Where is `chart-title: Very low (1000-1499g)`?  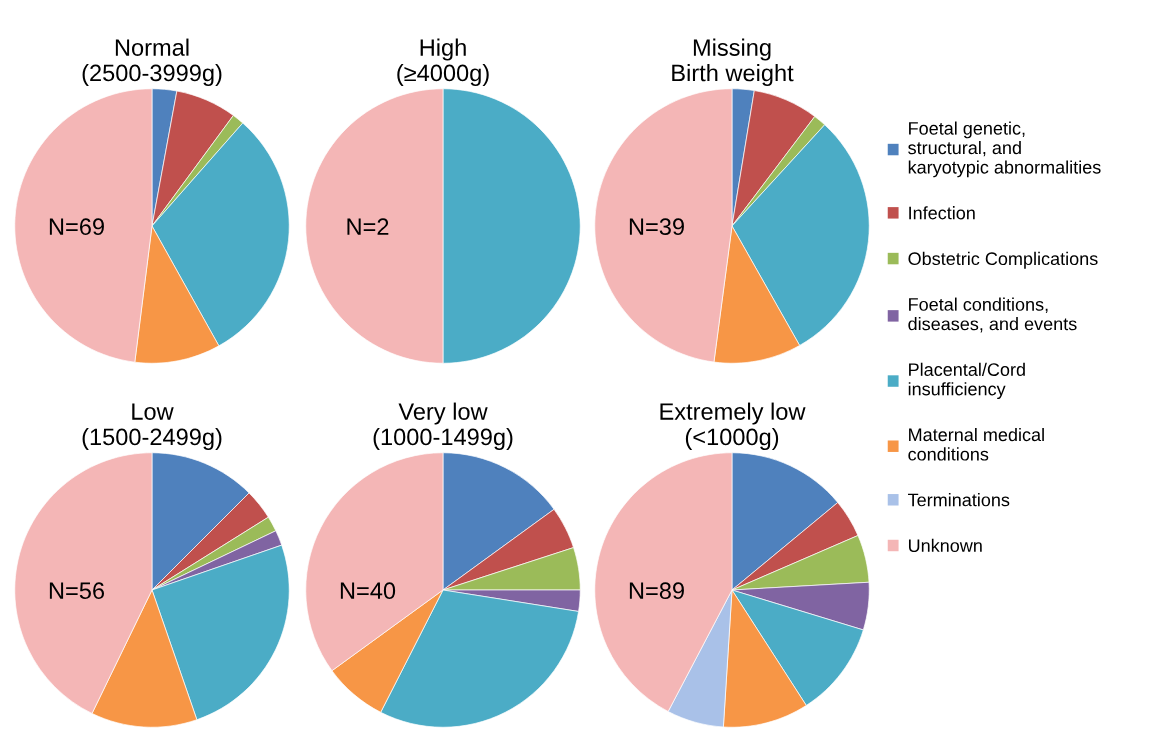
chart-title: Very low (1000-1499g) is located at coordinates (443, 426).